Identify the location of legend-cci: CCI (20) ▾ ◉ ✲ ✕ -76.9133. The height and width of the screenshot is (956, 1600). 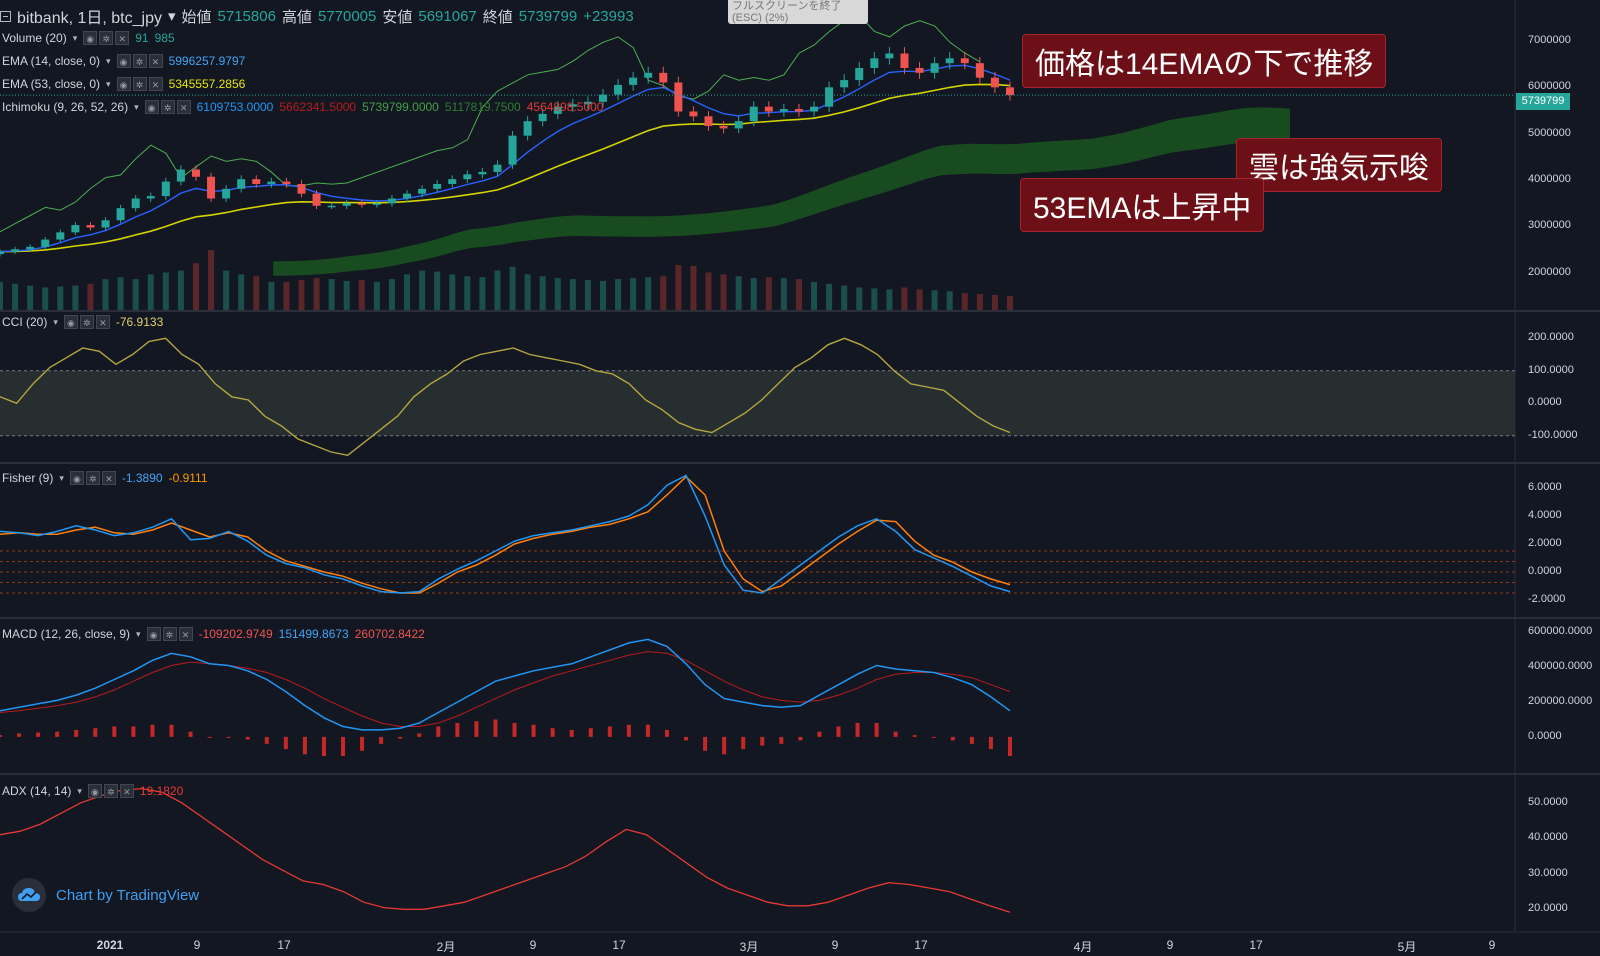
(82, 322).